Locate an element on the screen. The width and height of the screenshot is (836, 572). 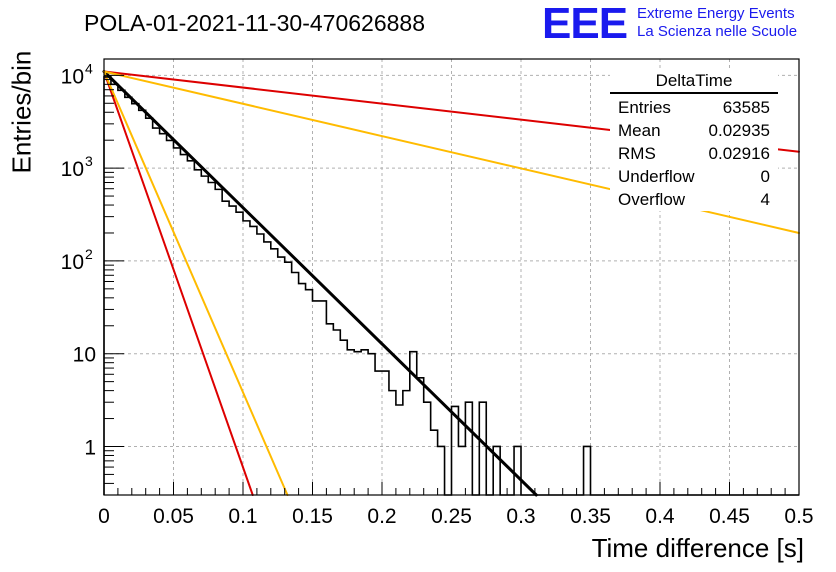
x-tick-label: 0.35 is located at coordinates (590, 516).